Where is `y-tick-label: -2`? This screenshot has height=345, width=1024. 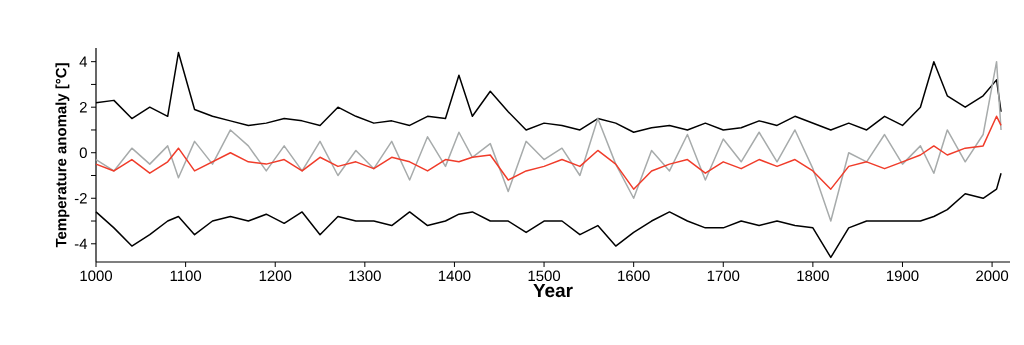 y-tick-label: -2 is located at coordinates (80, 198).